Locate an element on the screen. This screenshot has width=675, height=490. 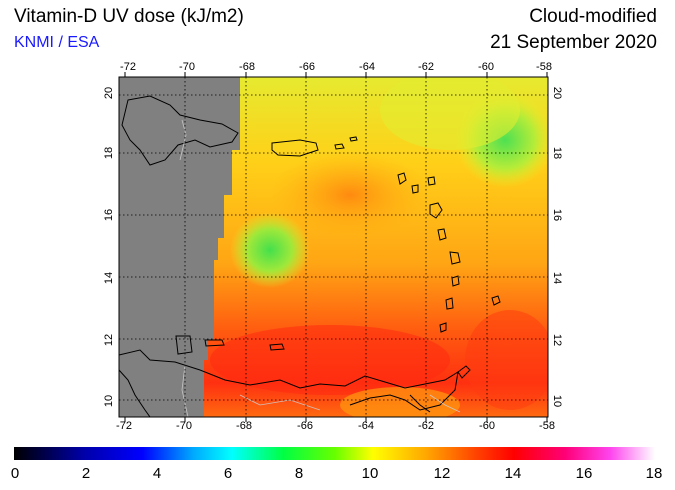
colorbar-label: 8 is located at coordinates (299, 473).